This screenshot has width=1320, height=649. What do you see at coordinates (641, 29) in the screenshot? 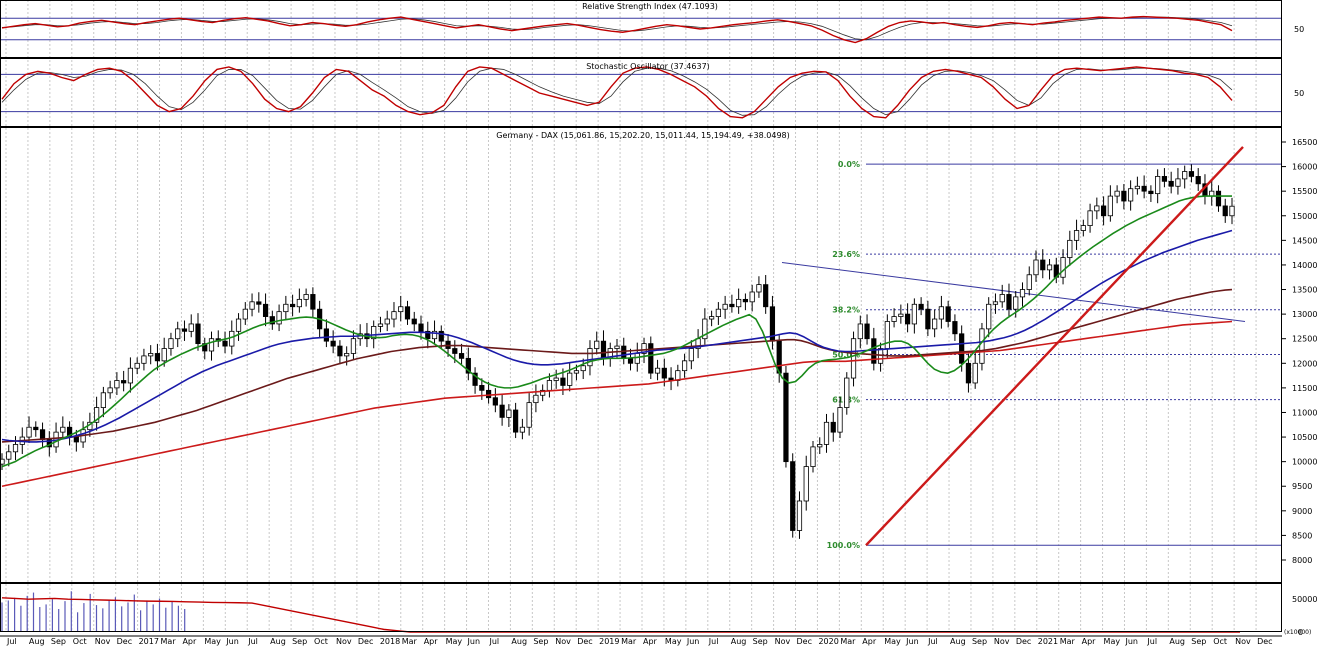
I see `rsi-panel` at bounding box center [641, 29].